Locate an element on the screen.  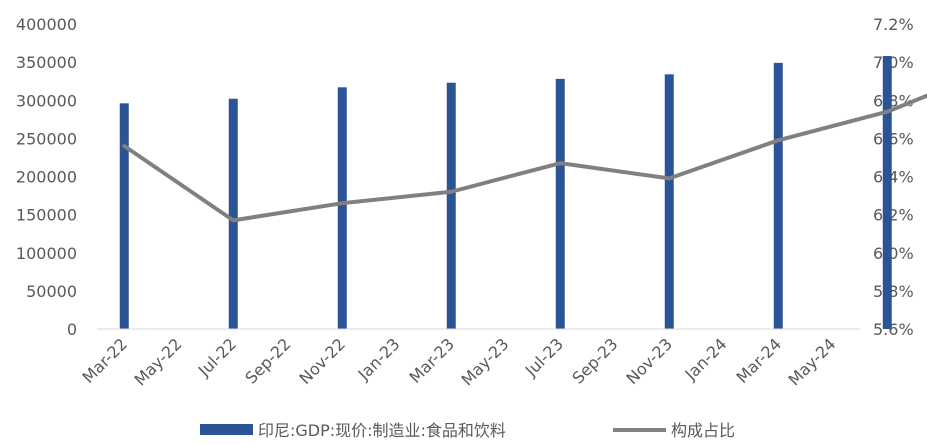
y-right-tick-label: 6.4% is located at coordinates (893, 177).